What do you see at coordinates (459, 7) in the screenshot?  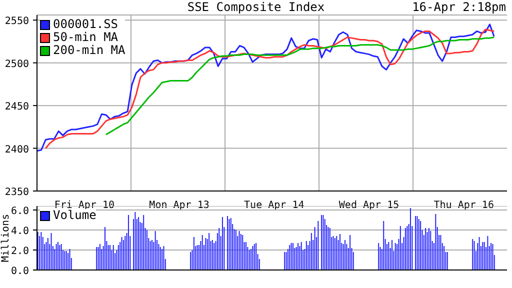 I see `chart-subtitle: 16-Apr 2:18pm` at bounding box center [459, 7].